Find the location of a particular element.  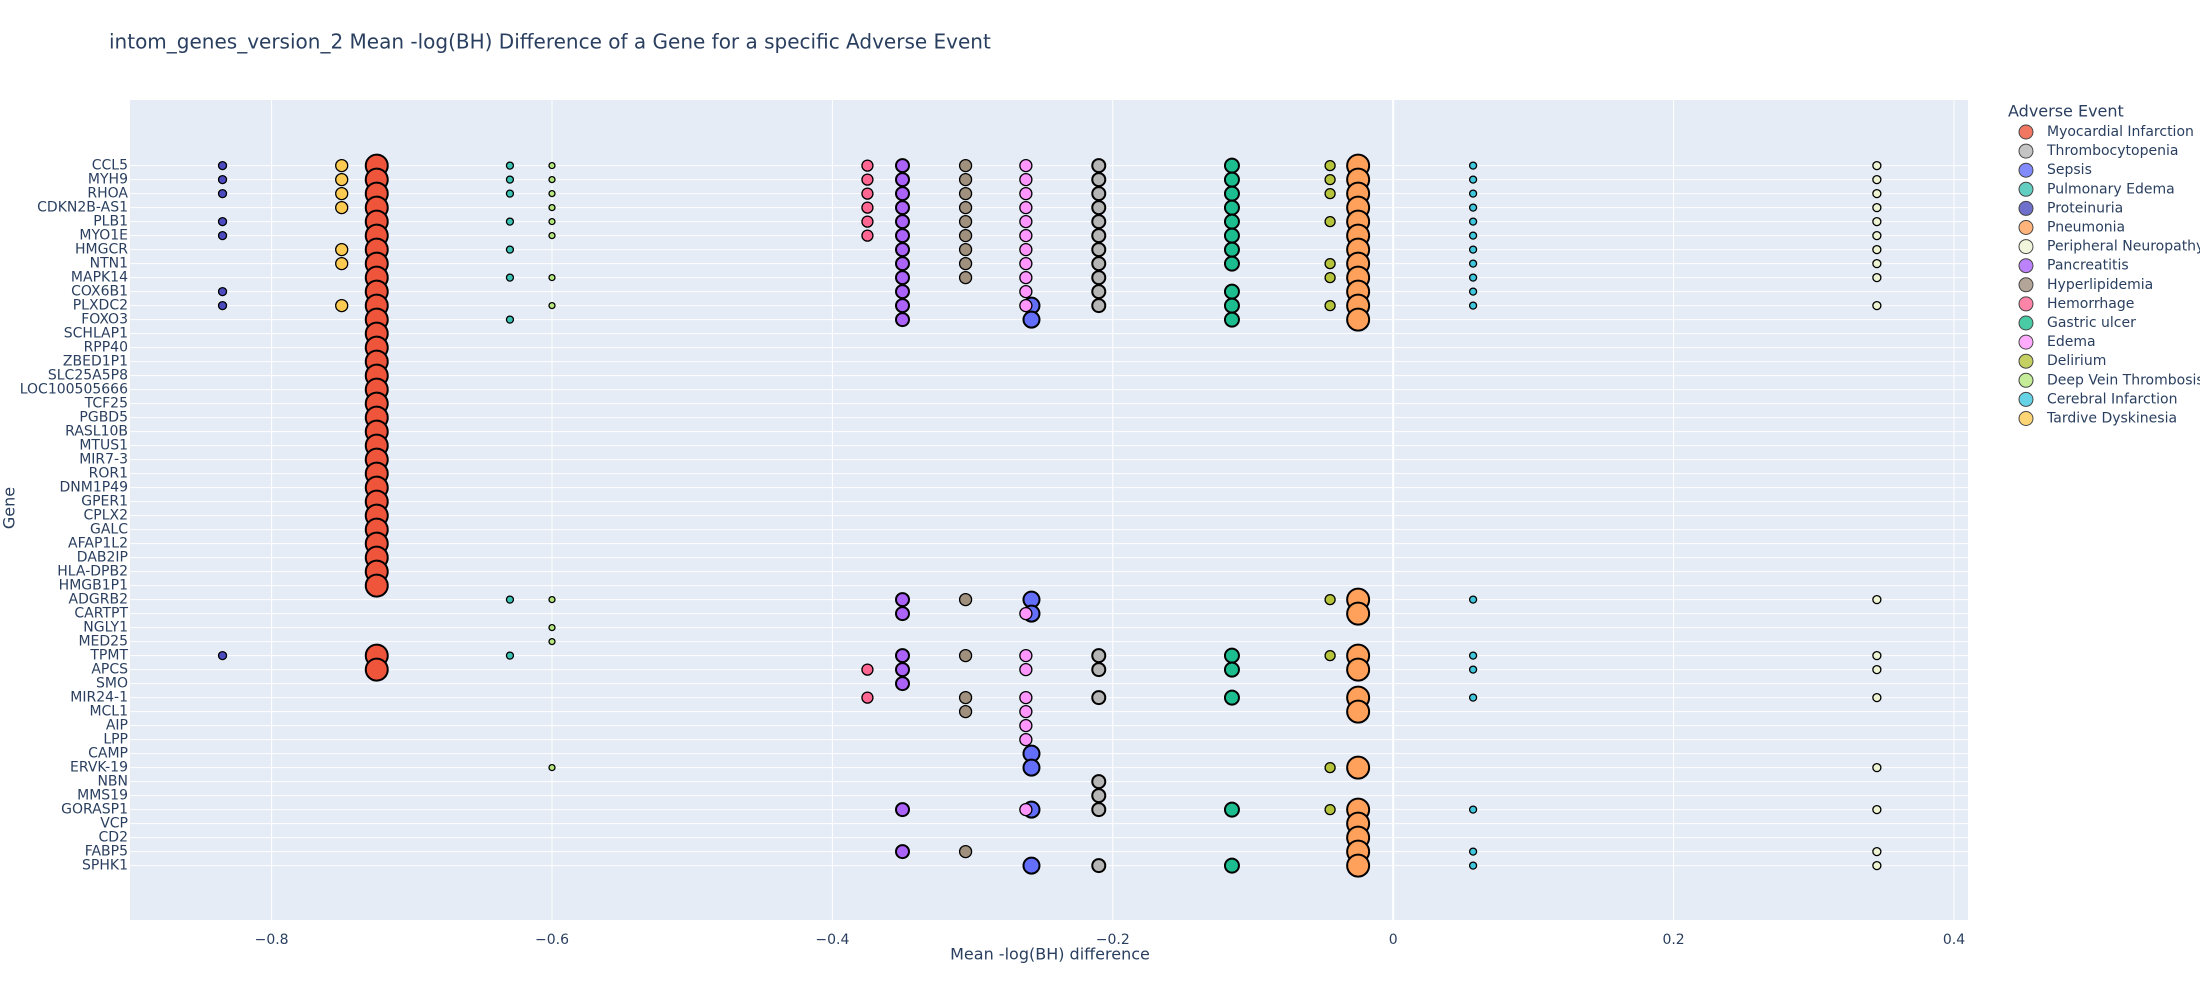

y-tick-label: MTUS1 is located at coordinates (103, 446).